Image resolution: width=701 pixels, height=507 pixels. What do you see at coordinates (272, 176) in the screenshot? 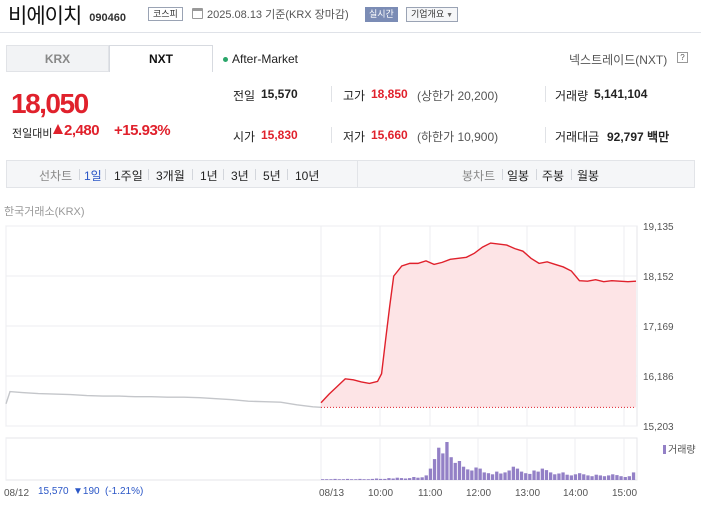
I see `range-5y: 5년` at bounding box center [272, 176].